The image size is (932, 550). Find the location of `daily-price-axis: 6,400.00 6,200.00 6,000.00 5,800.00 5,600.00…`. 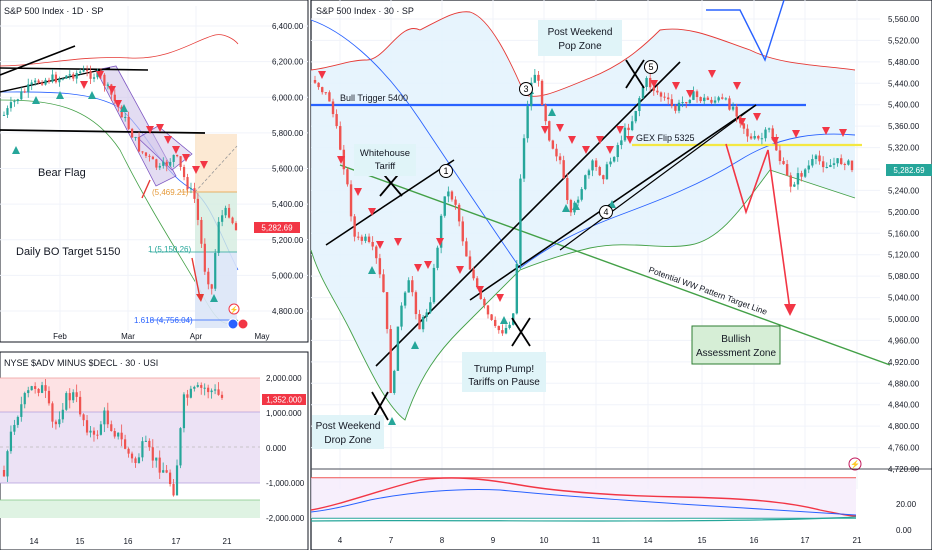

daily-price-axis: 6,400.00 6,200.00 6,000.00 5,800.00 5,600.00… is located at coordinates (288, 169).